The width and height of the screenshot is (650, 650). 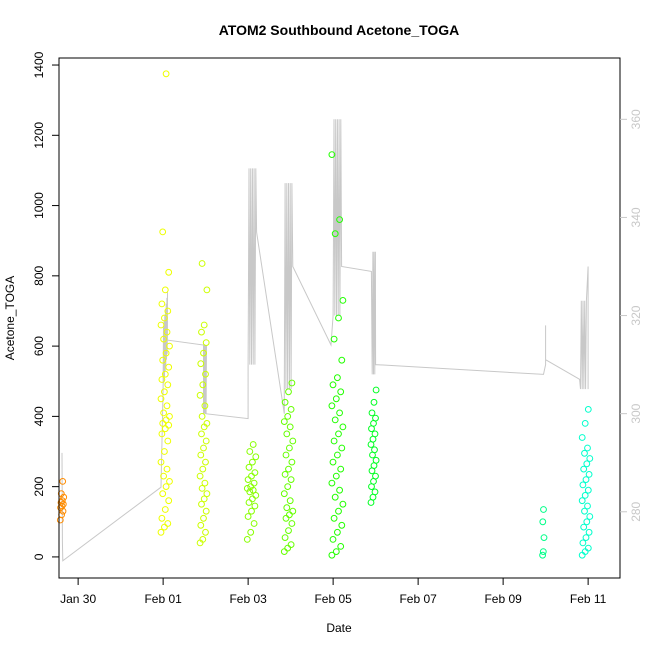 I want to click on x-axis-label: Date, so click(x=339, y=628).